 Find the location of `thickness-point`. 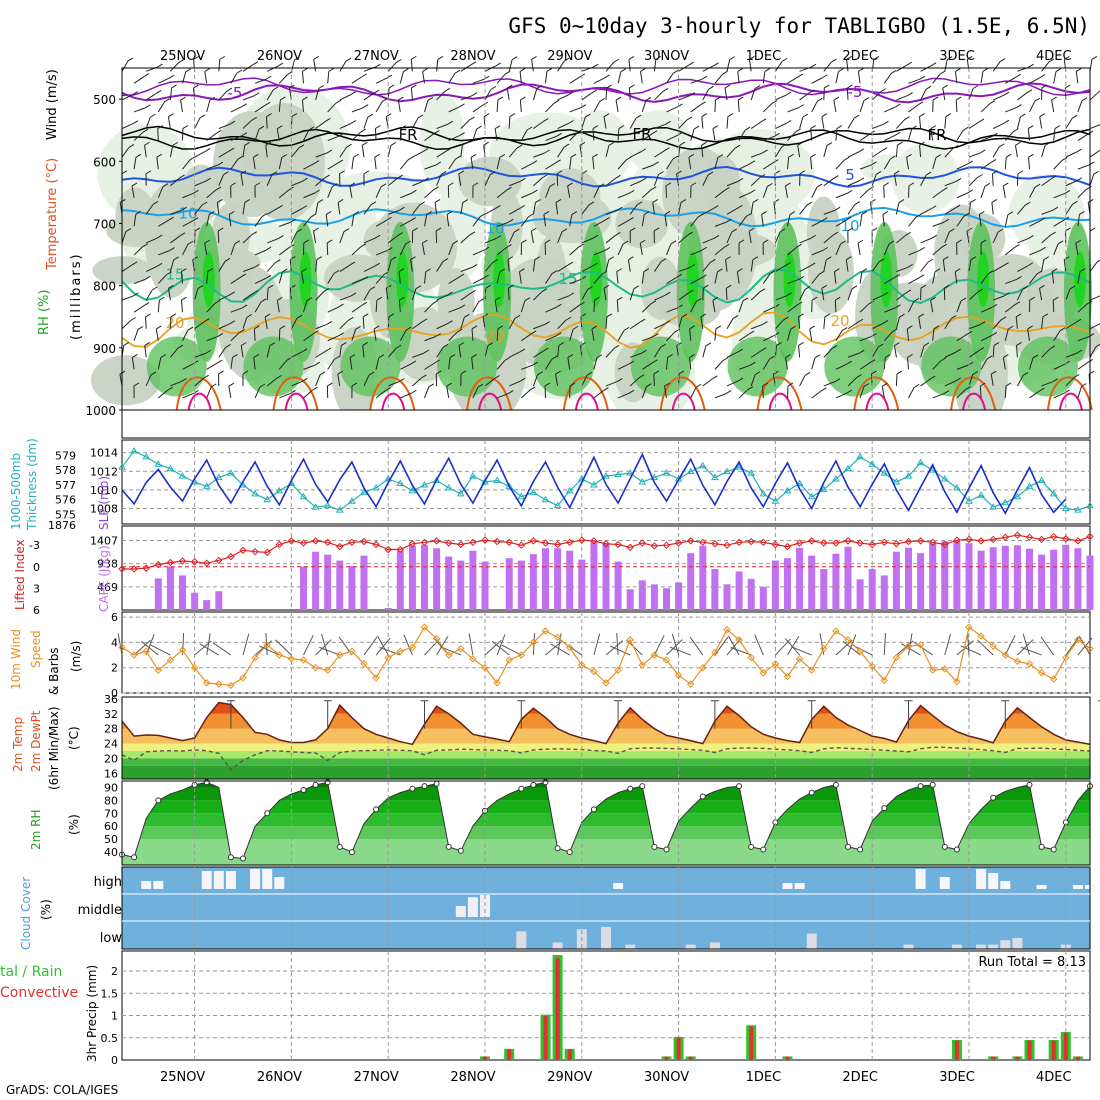

thickness-point is located at coordinates (122, 466).